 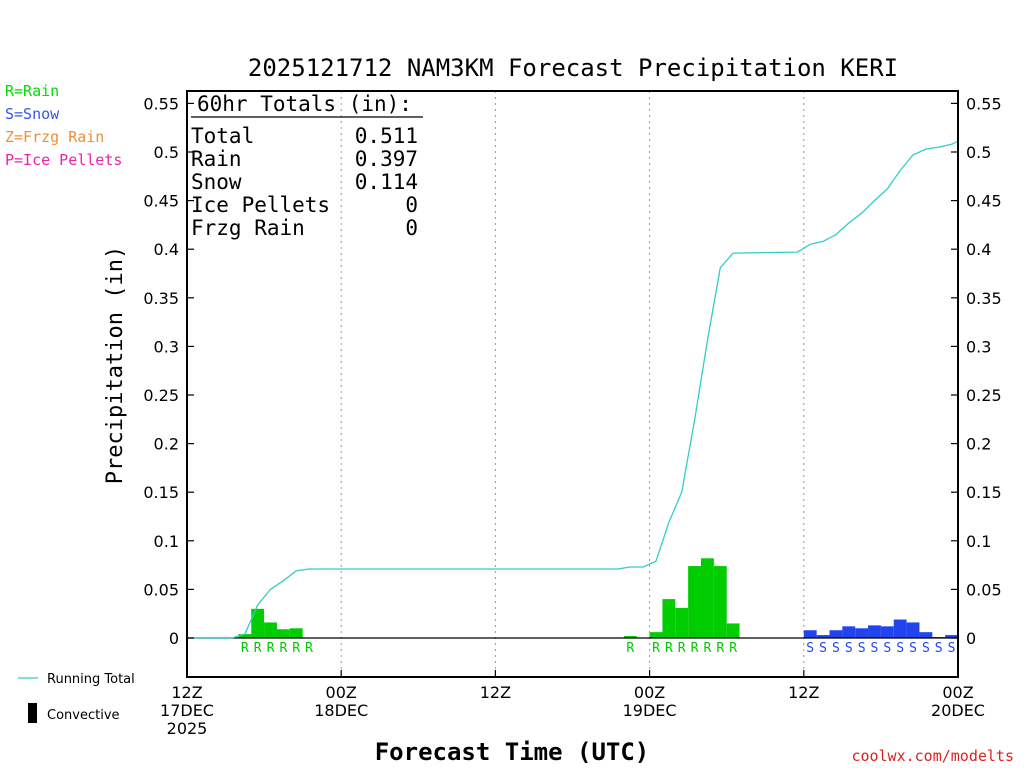 What do you see at coordinates (161, 395) in the screenshot?
I see `y-tick-label-left: 0.25` at bounding box center [161, 395].